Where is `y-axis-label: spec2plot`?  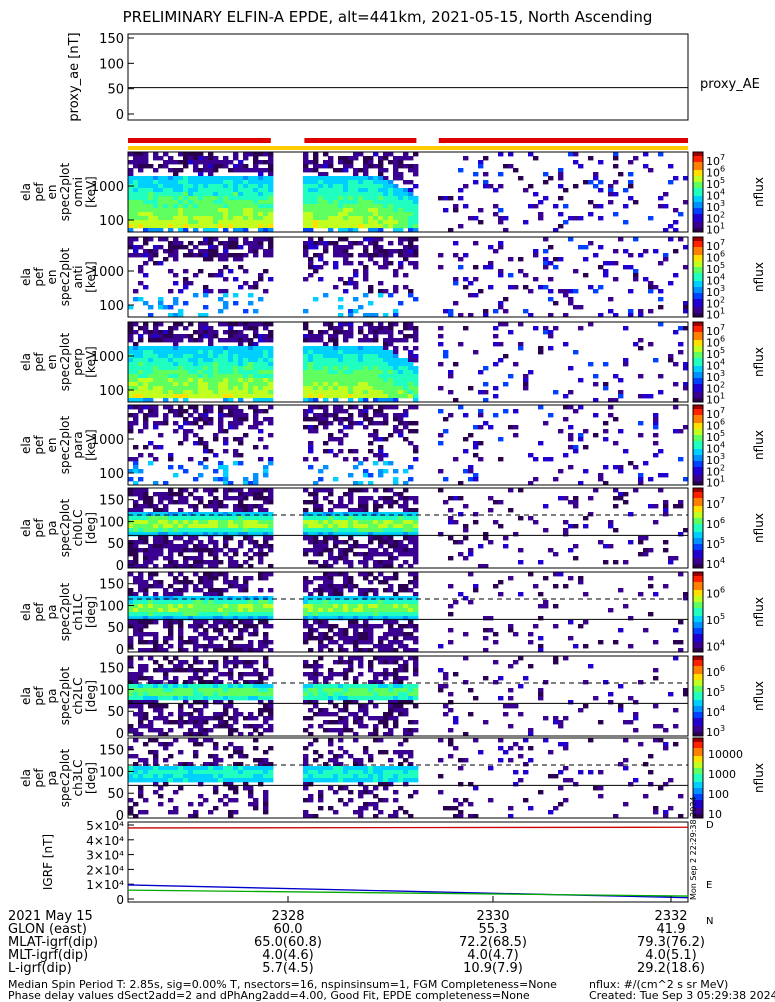 y-axis-label: spec2plot is located at coordinates (65, 191).